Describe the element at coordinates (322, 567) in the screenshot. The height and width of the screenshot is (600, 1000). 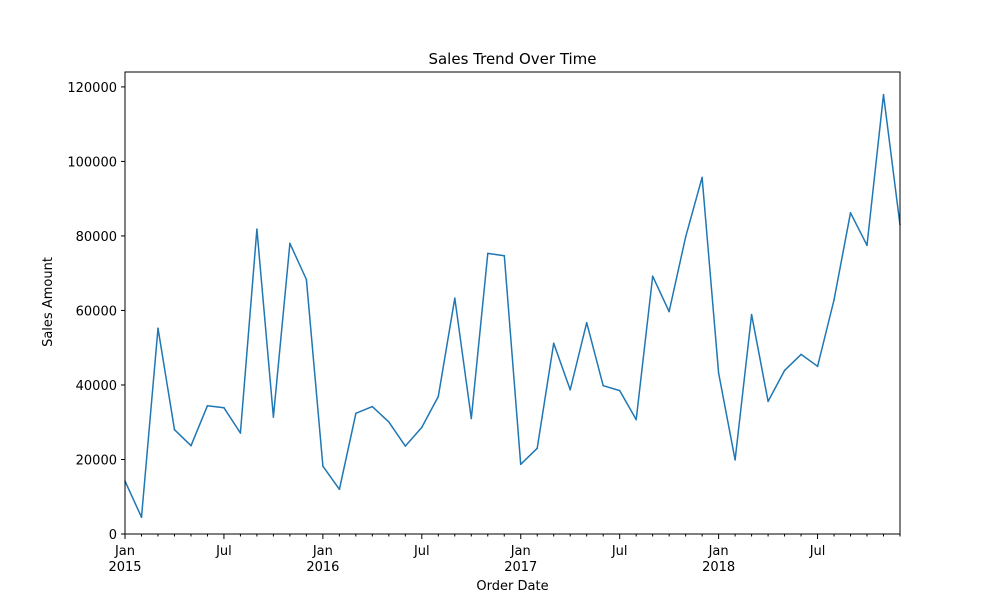
I see `x-tick-year-label: 2016` at that location.